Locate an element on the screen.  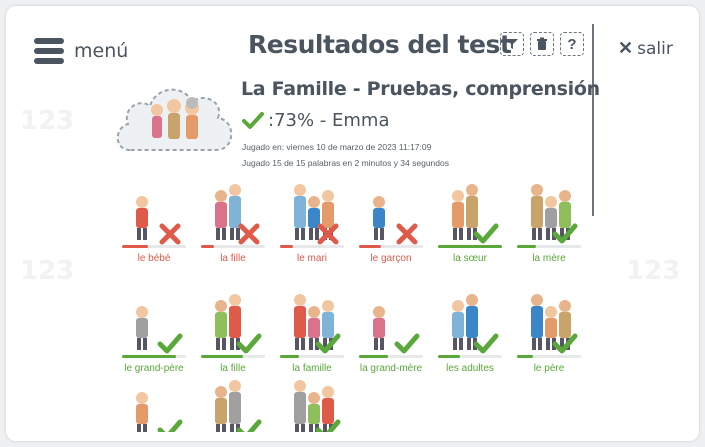
word-label: la famille is located at coordinates (312, 368).